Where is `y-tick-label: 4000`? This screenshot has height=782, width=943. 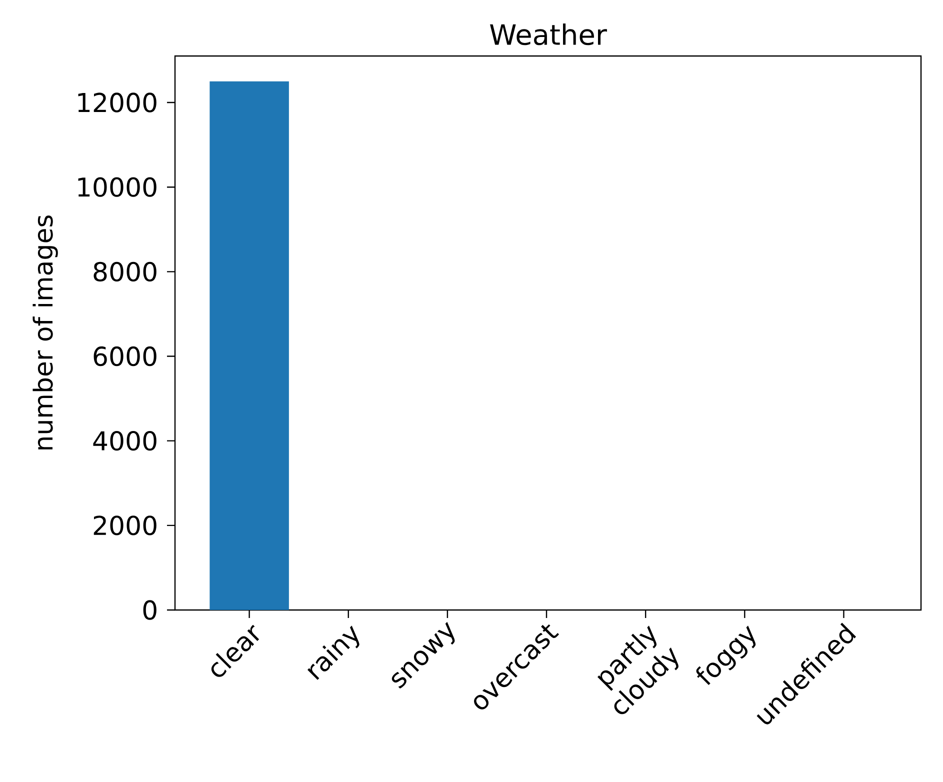
y-tick-label: 4000 is located at coordinates (124, 441).